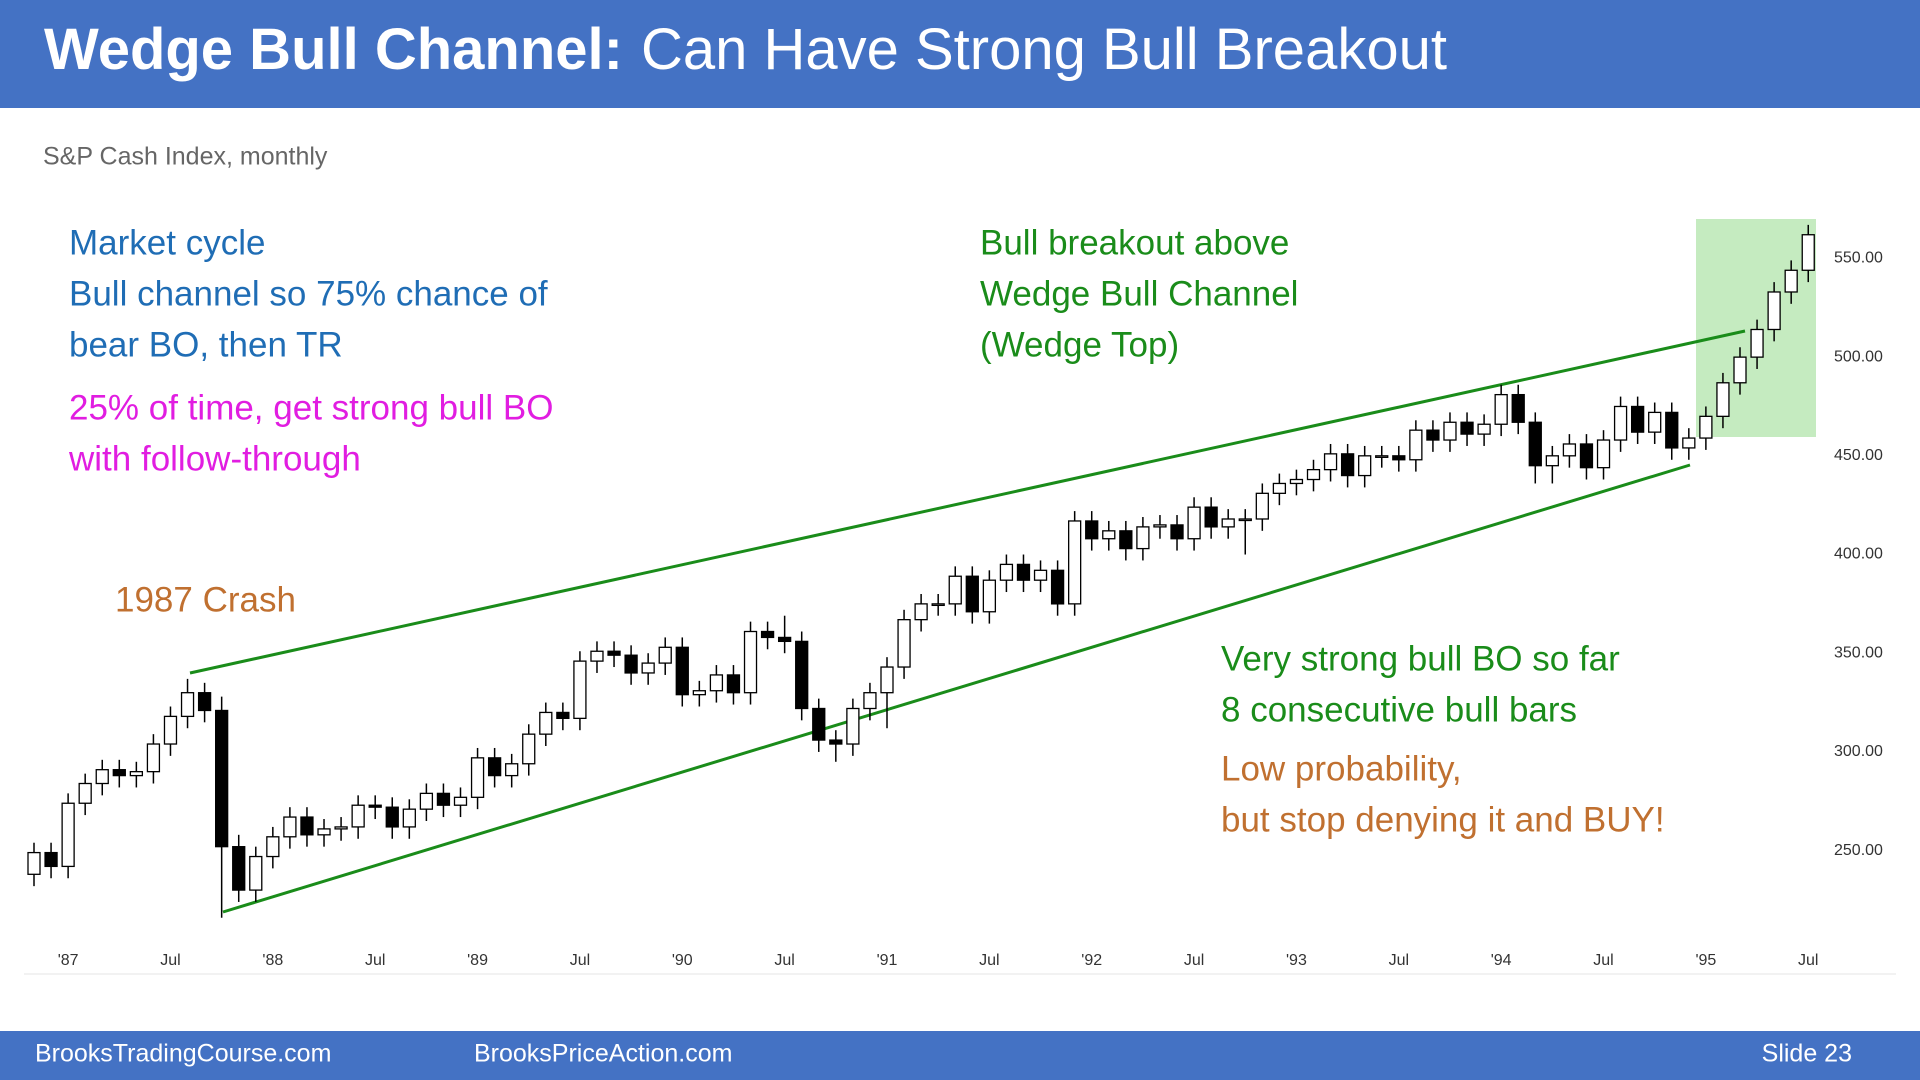 The image size is (1920, 1080). What do you see at coordinates (960, 1055) in the screenshot?
I see `footer-bar` at bounding box center [960, 1055].